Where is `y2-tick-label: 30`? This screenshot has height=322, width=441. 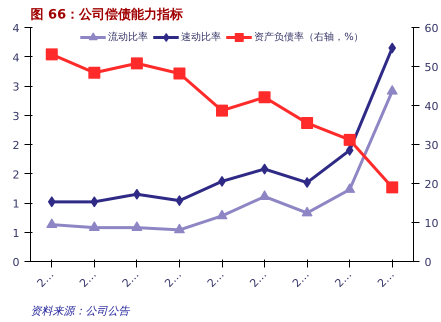
y2-tick-label: 30 is located at coordinates (431, 145).